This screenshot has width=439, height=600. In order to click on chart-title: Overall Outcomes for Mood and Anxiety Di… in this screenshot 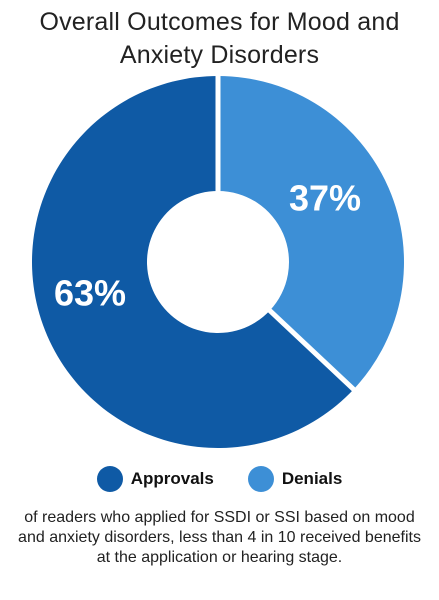, I will do `click(219, 39)`.